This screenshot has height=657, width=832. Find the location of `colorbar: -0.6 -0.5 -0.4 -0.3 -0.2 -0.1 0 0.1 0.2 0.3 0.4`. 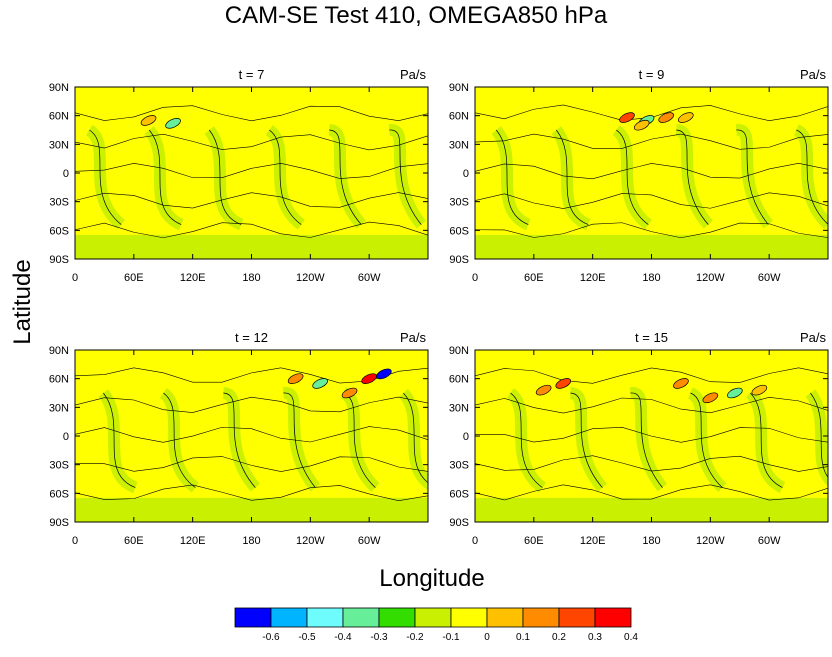

colorbar: -0.6 -0.5 -0.4 -0.3 -0.2 -0.1 0 0.1 0.2 0.3 0.4 is located at coordinates (436, 625).